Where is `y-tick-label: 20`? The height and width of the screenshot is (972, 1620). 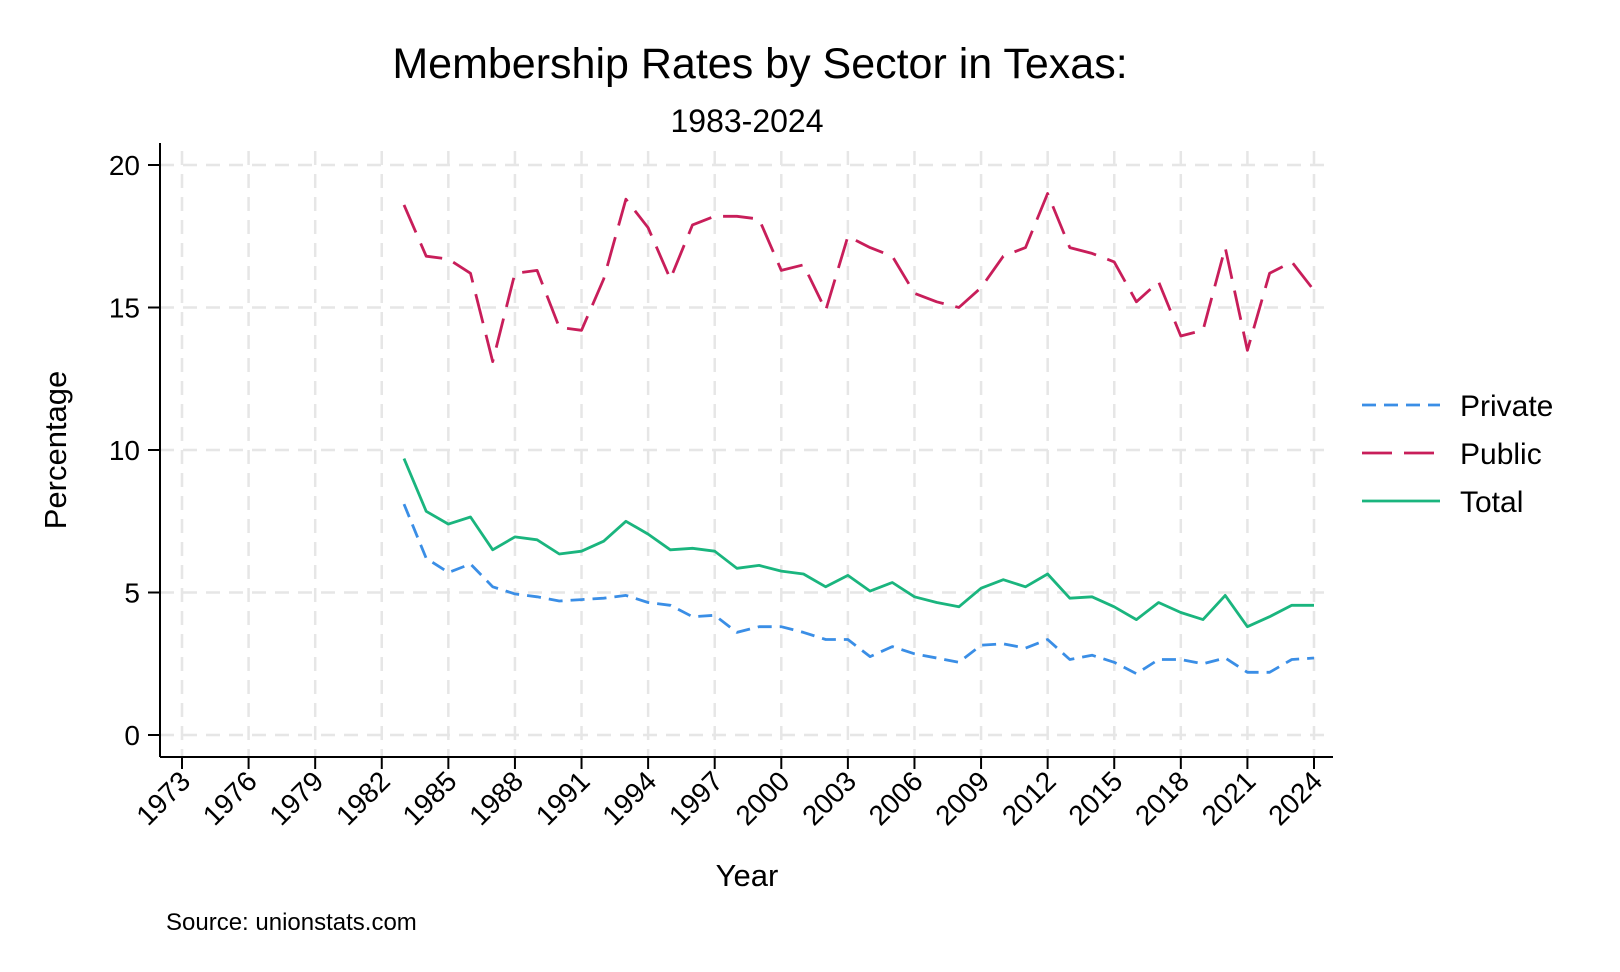 y-tick-label: 20 is located at coordinates (124, 165).